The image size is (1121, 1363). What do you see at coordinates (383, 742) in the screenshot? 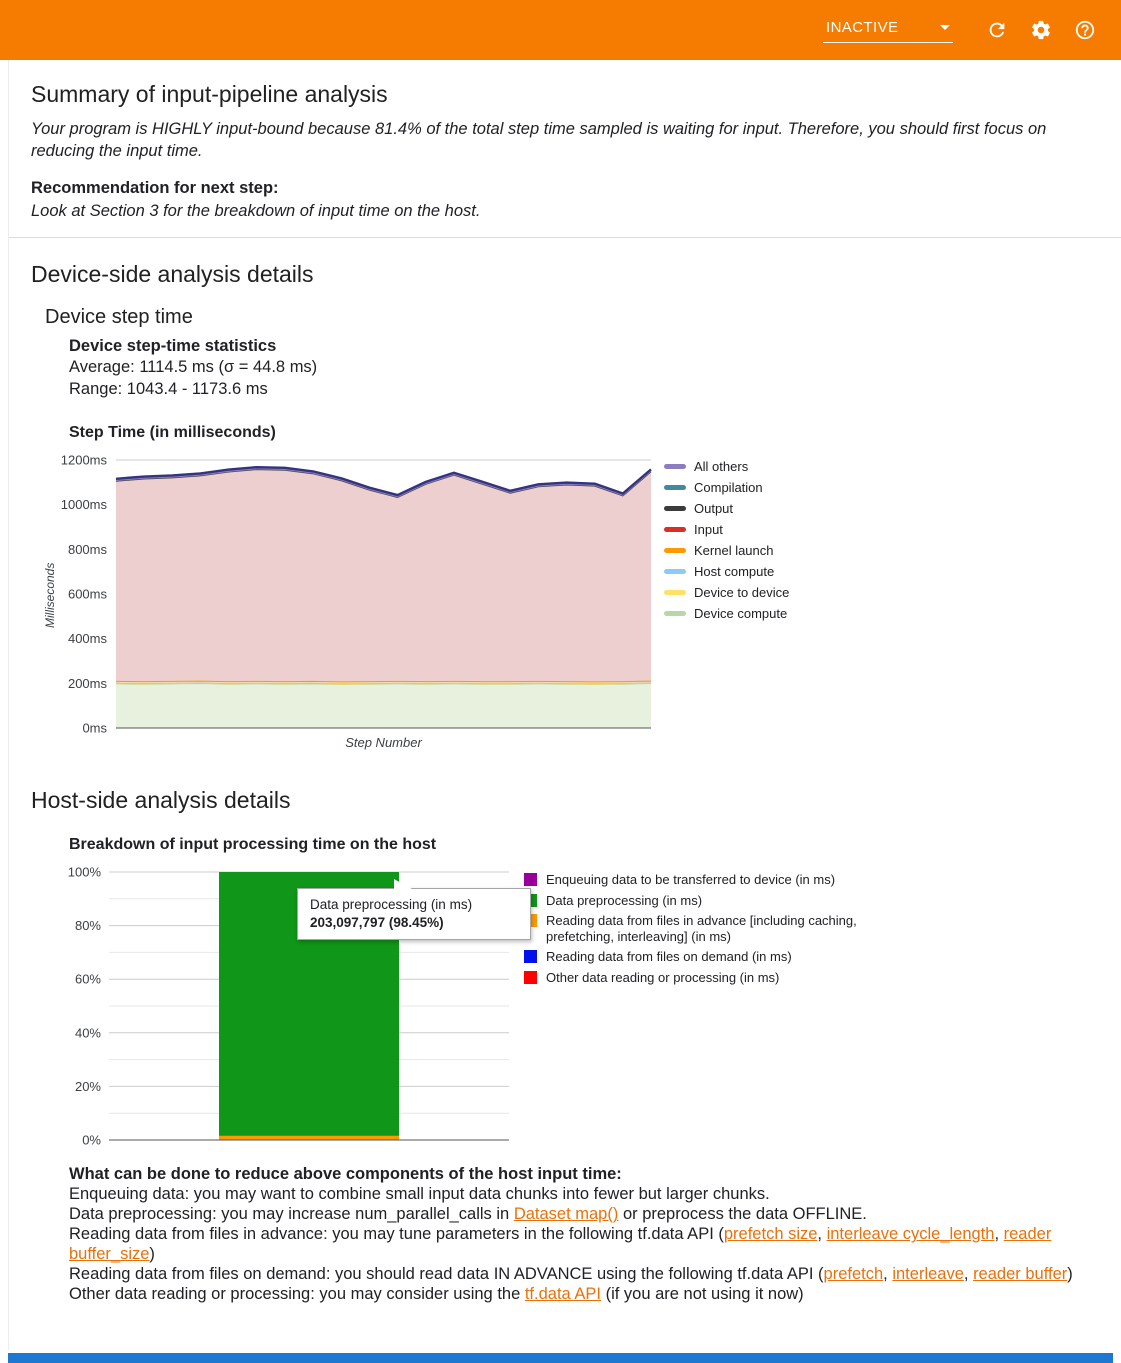
I see `svg-text: Step Number` at bounding box center [383, 742].